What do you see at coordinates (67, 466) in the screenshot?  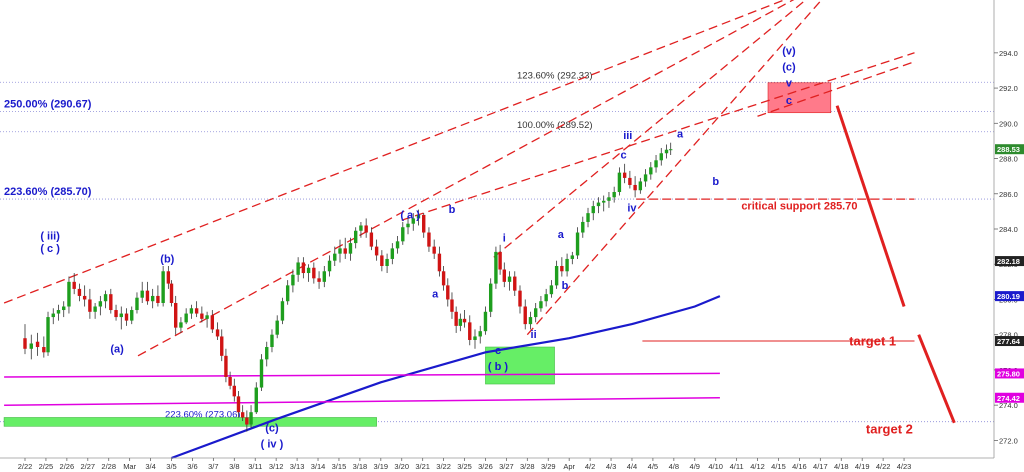 I see `x-tick-label: 2/26` at bounding box center [67, 466].